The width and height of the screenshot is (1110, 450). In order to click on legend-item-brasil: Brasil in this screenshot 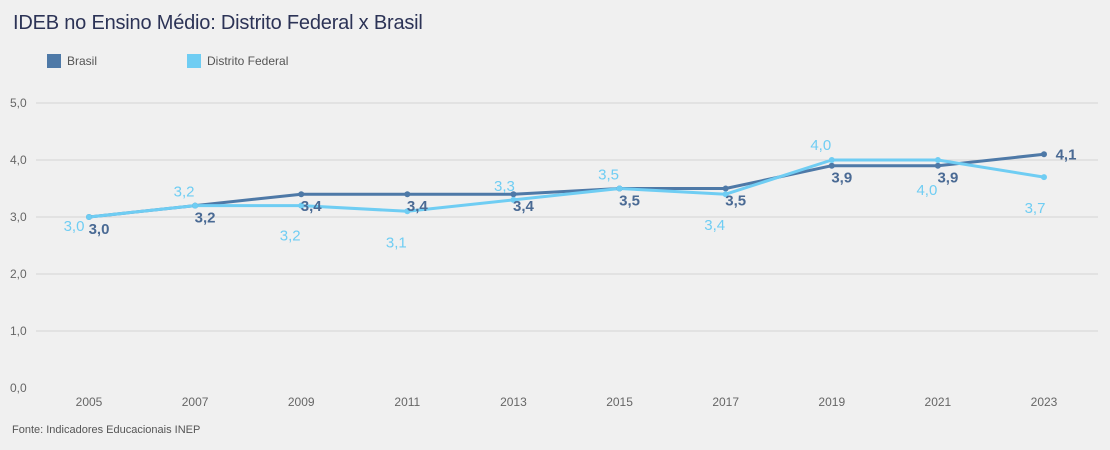, I will do `click(72, 61)`.